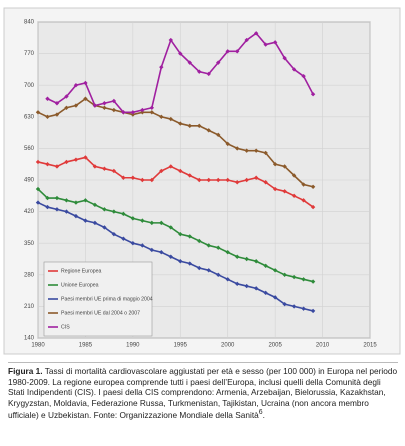  I want to click on caption-sup: 6, so click(260, 412).